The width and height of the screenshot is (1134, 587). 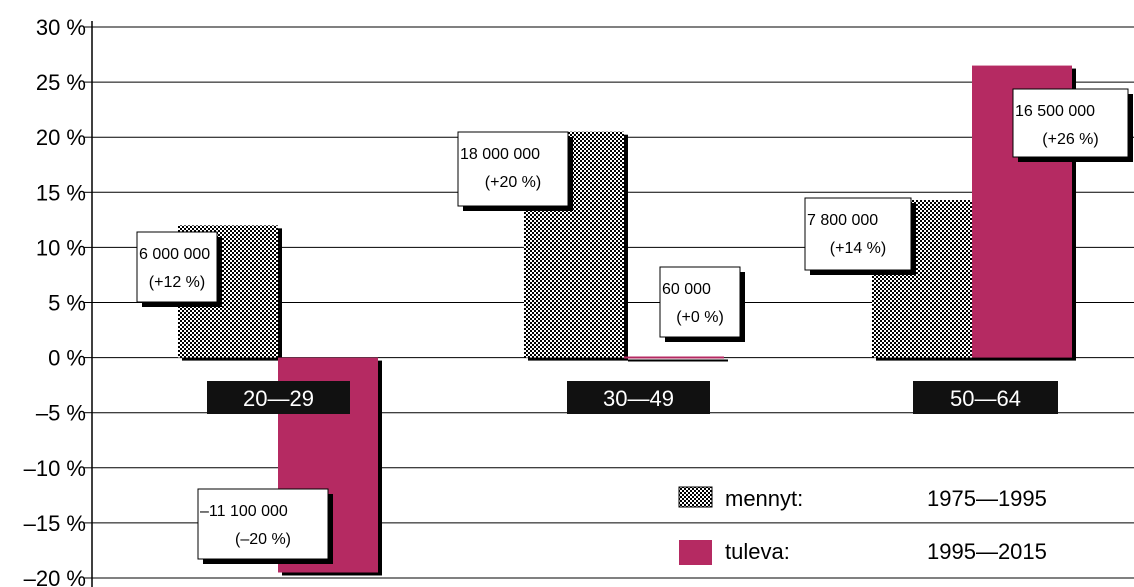 What do you see at coordinates (55, 468) in the screenshot?
I see `y-tick-label: –10 %` at bounding box center [55, 468].